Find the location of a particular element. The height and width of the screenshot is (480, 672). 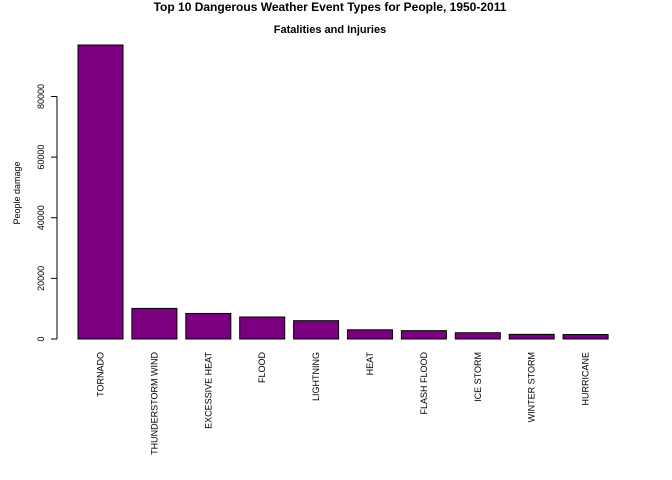

x-category-label: HEAT is located at coordinates (370, 364).